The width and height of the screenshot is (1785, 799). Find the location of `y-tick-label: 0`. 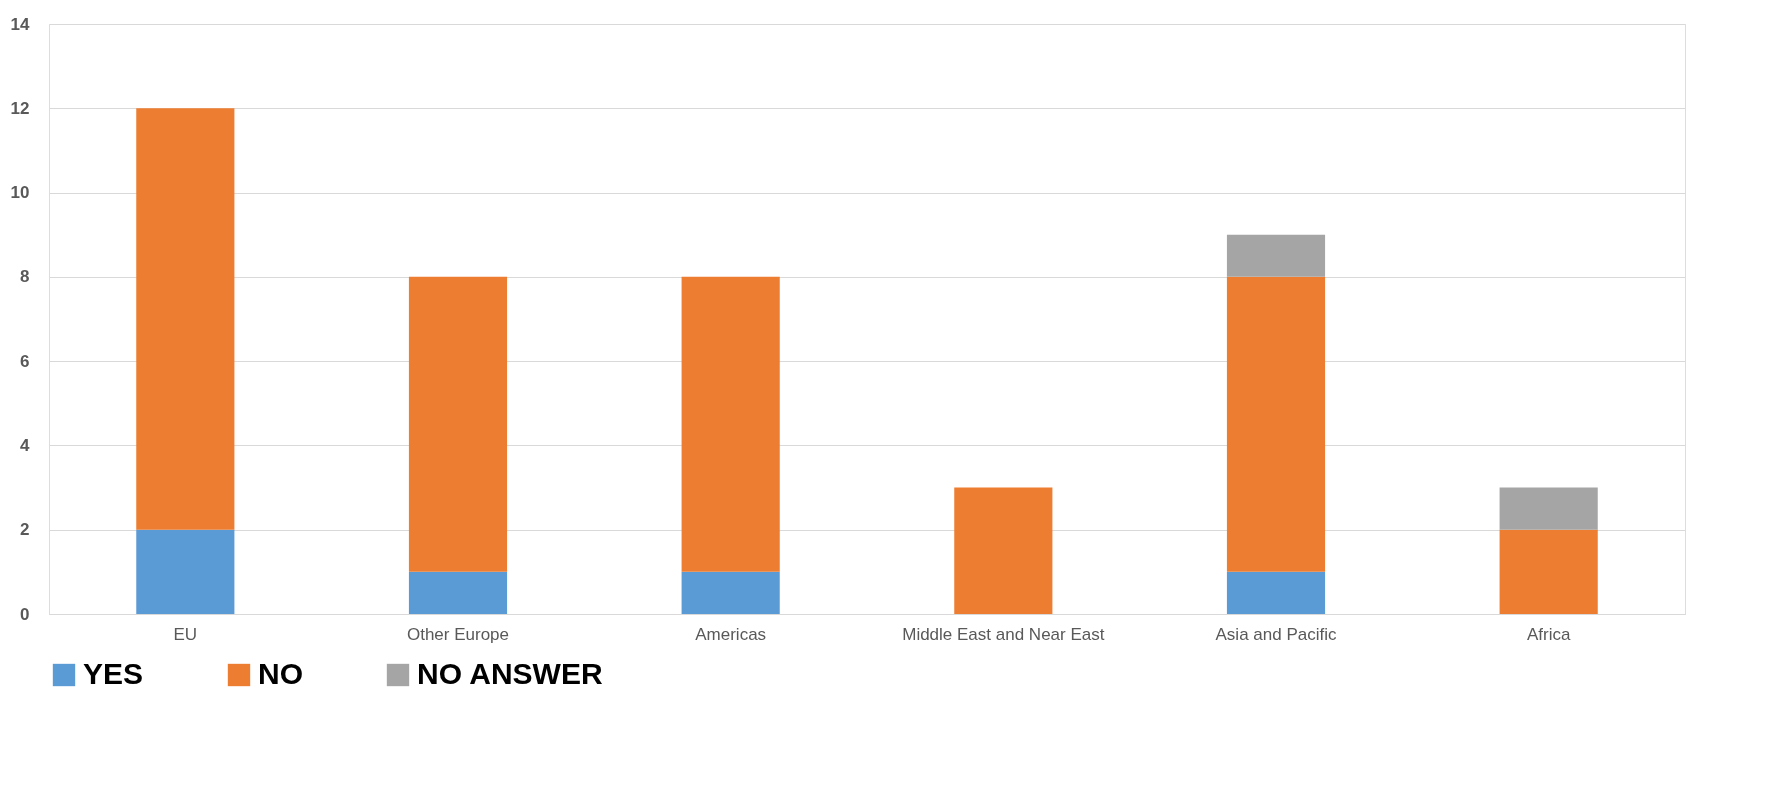

y-tick-label: 0 is located at coordinates (25, 614).